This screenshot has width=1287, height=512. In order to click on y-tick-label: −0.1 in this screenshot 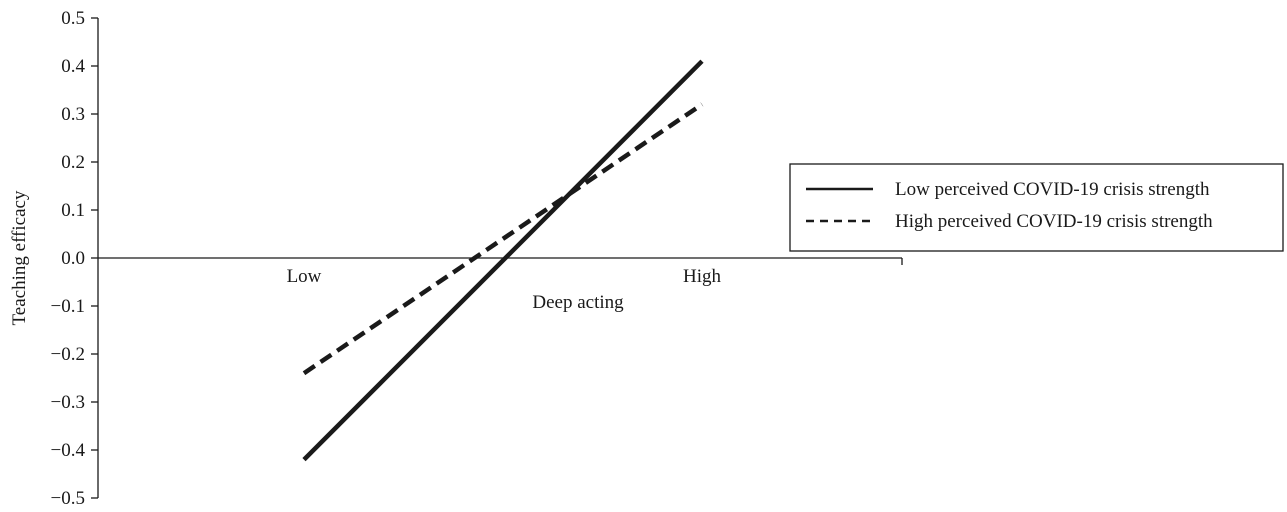, I will do `click(68, 306)`.